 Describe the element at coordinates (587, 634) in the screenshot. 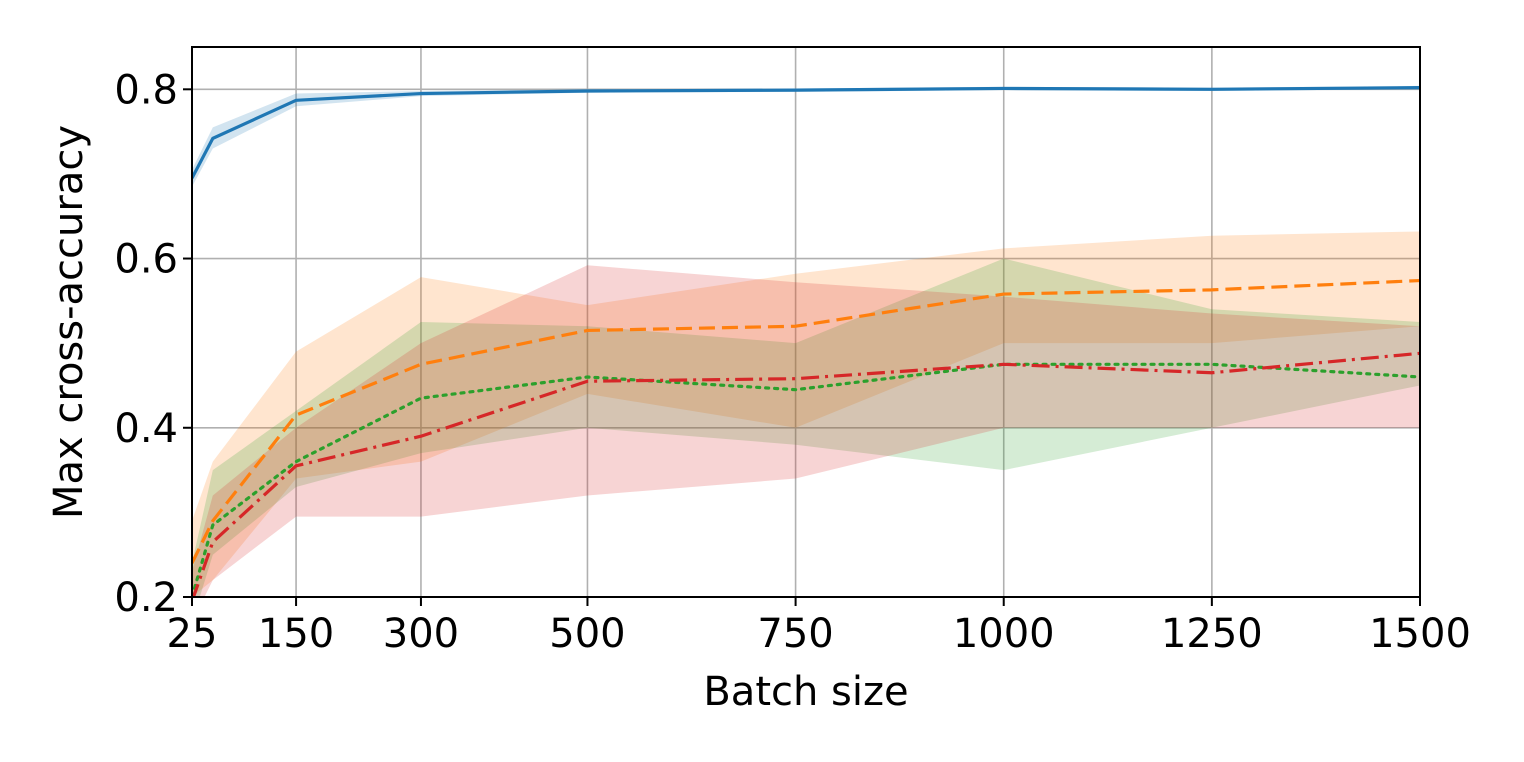

I see `x-tick-label: 500` at that location.